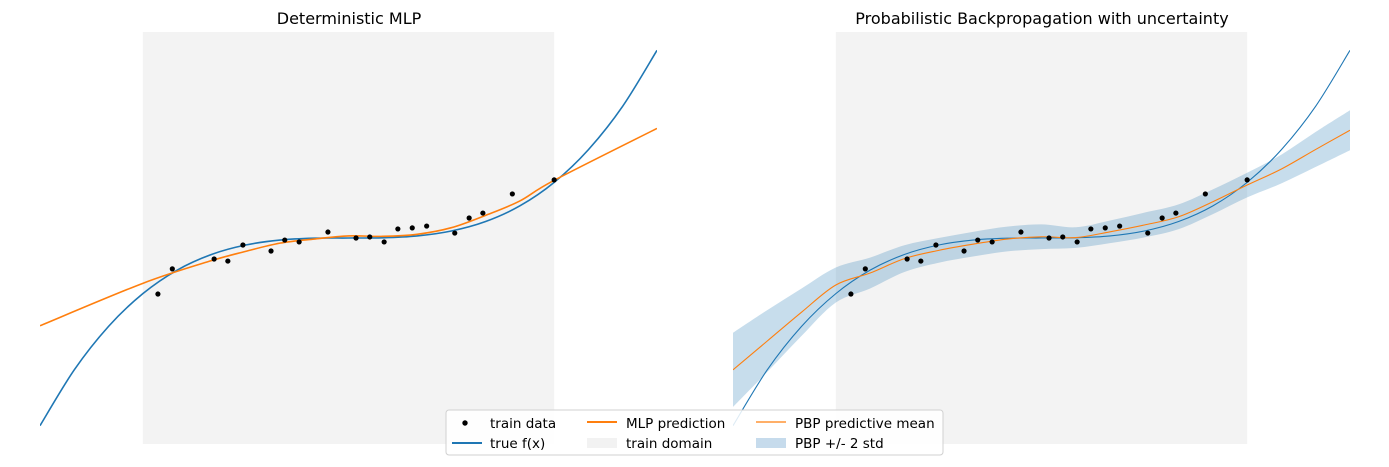 The image size is (1389, 467). I want to click on legend-frame, so click(694, 432).